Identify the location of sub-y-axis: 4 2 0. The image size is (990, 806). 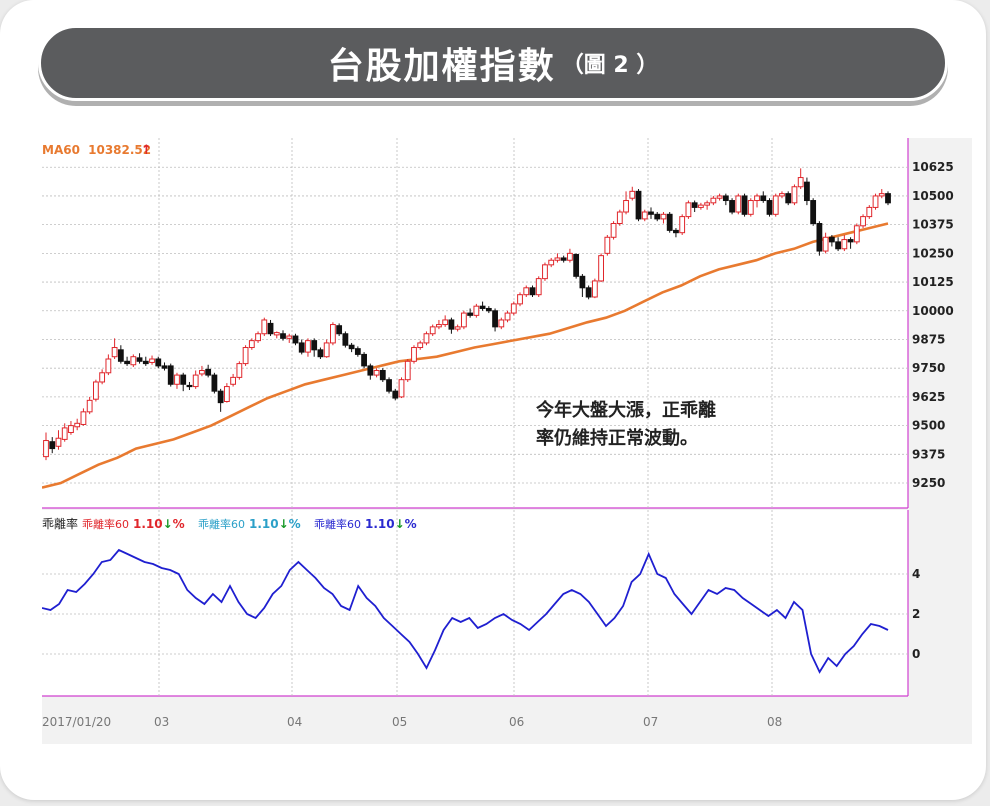
(916, 614).